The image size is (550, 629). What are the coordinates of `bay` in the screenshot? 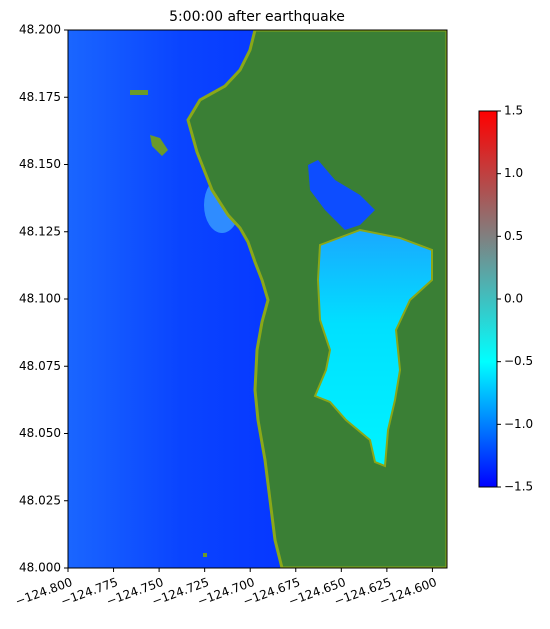 It's located at (373, 348).